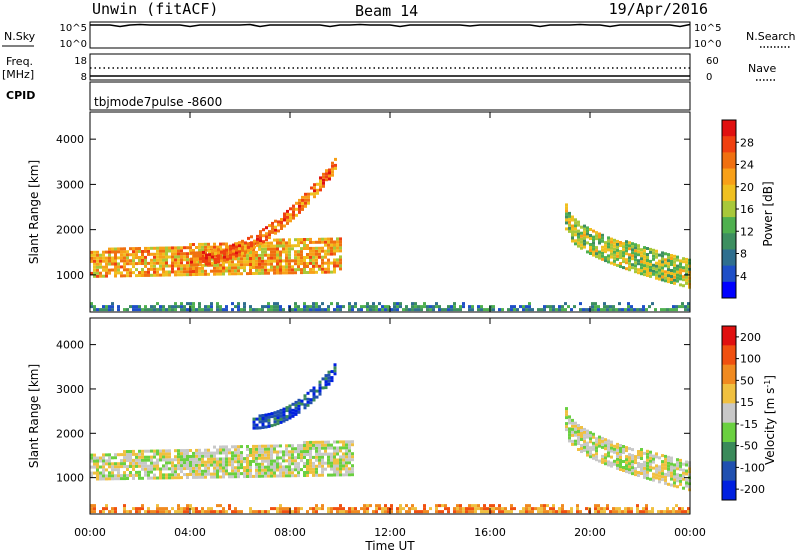  What do you see at coordinates (749, 446) in the screenshot?
I see `velocity-colorbar-tick-label: -50` at bounding box center [749, 446].